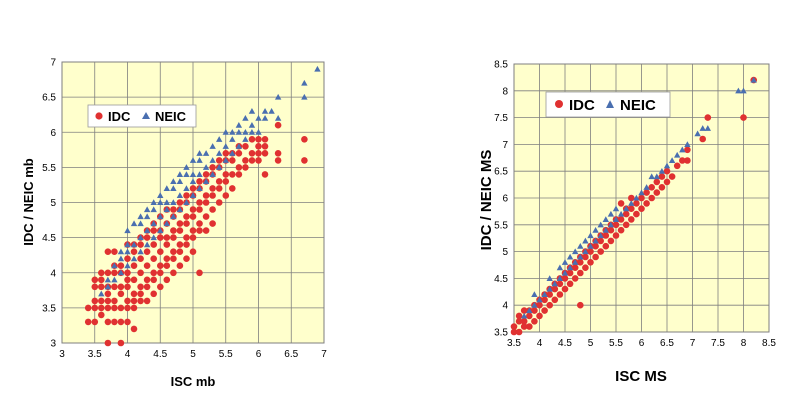 The image size is (800, 416). I want to click on ms-x-tick-label: 4.5, so click(565, 343).